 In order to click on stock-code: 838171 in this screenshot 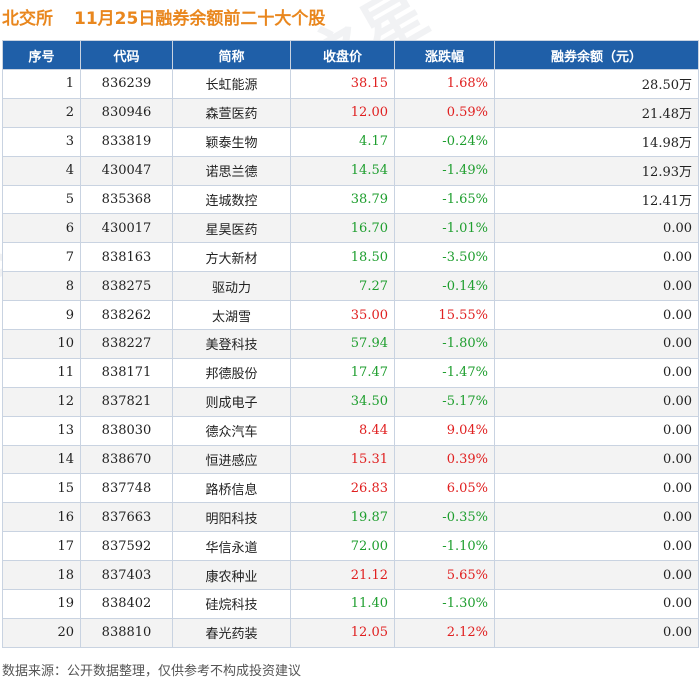, I will do `click(126, 372)`.